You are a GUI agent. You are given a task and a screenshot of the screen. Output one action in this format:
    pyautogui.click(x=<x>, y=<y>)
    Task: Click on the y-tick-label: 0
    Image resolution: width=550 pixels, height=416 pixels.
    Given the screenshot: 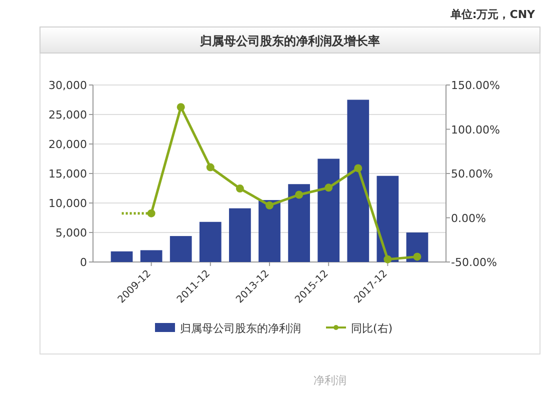 What is the action you would take?
    pyautogui.click(x=83, y=262)
    